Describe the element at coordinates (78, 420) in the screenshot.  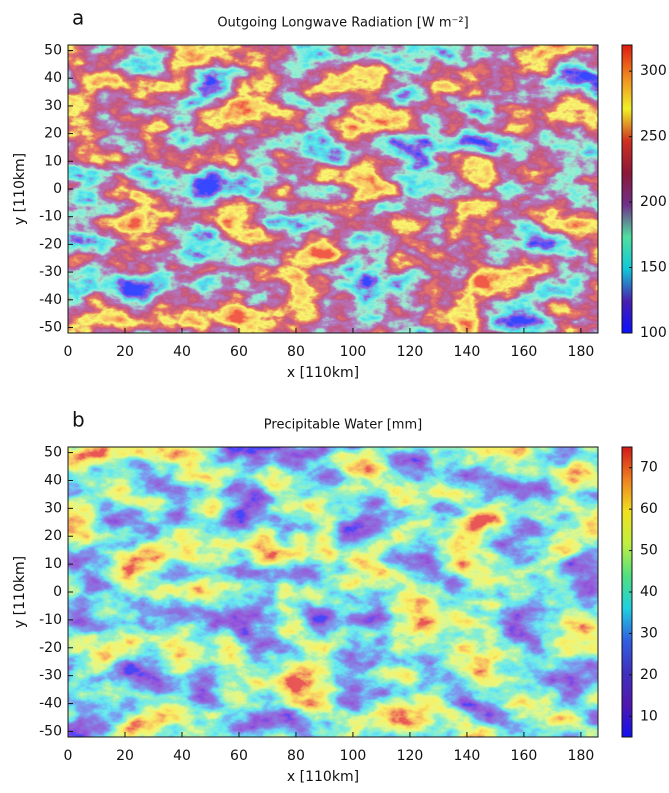
I see `panel-label: b` at that location.